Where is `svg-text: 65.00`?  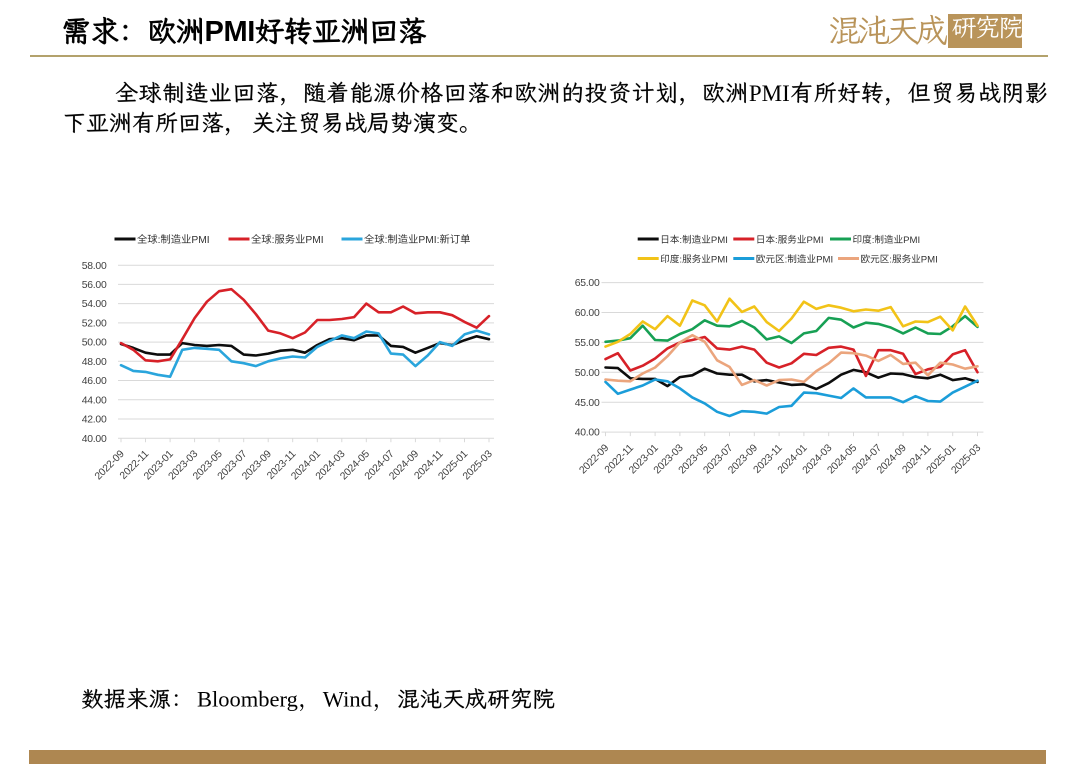 svg-text: 65.00 is located at coordinates (587, 283).